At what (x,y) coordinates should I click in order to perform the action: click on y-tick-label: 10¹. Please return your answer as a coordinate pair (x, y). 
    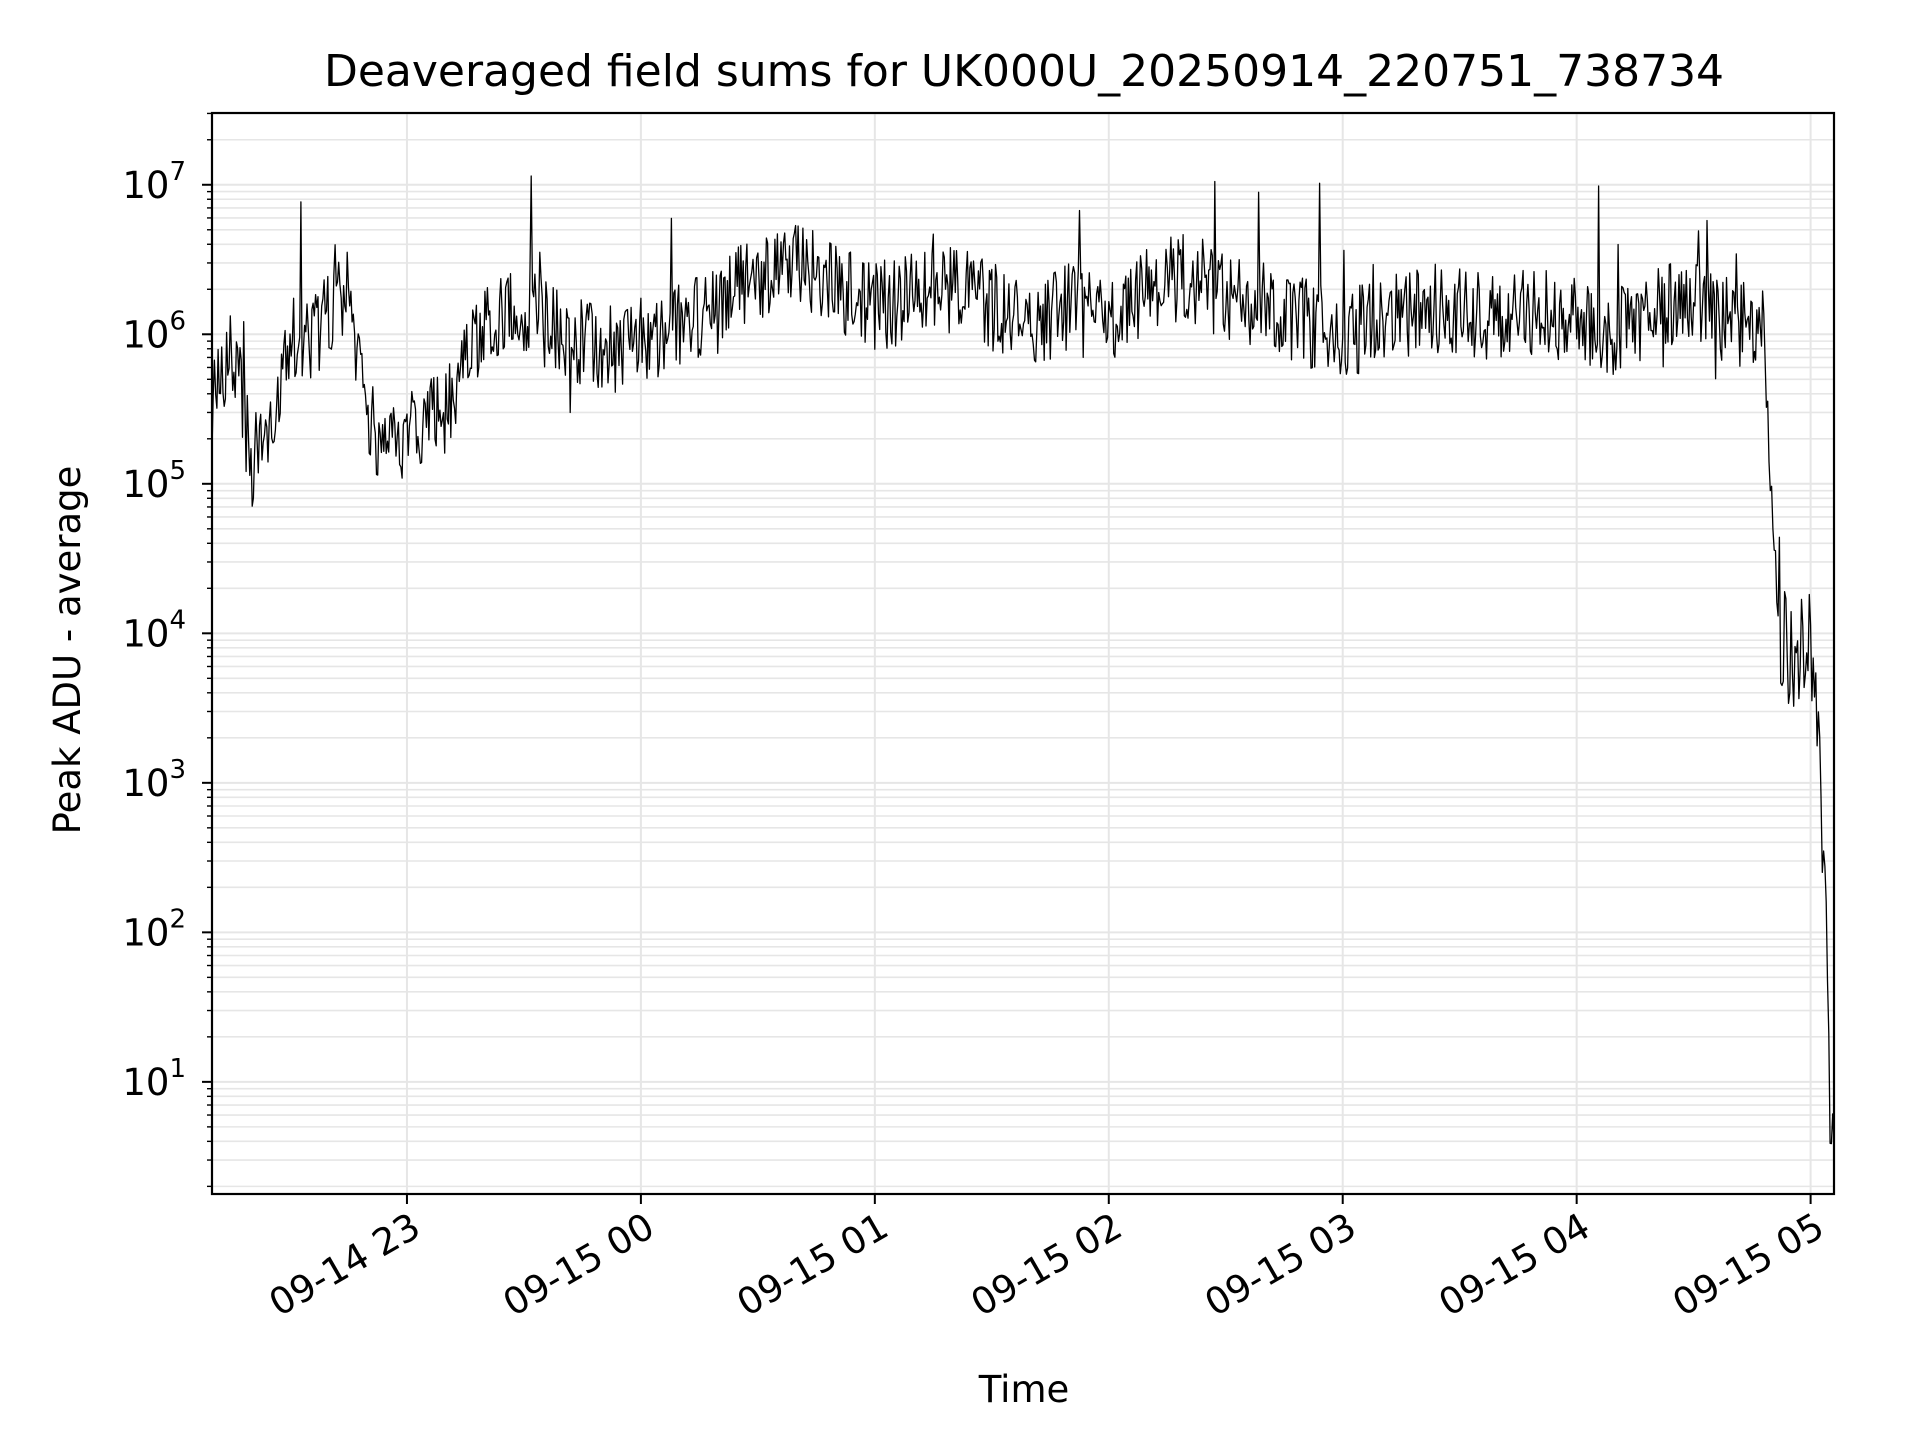
    Looking at the image, I should click on (154, 1079).